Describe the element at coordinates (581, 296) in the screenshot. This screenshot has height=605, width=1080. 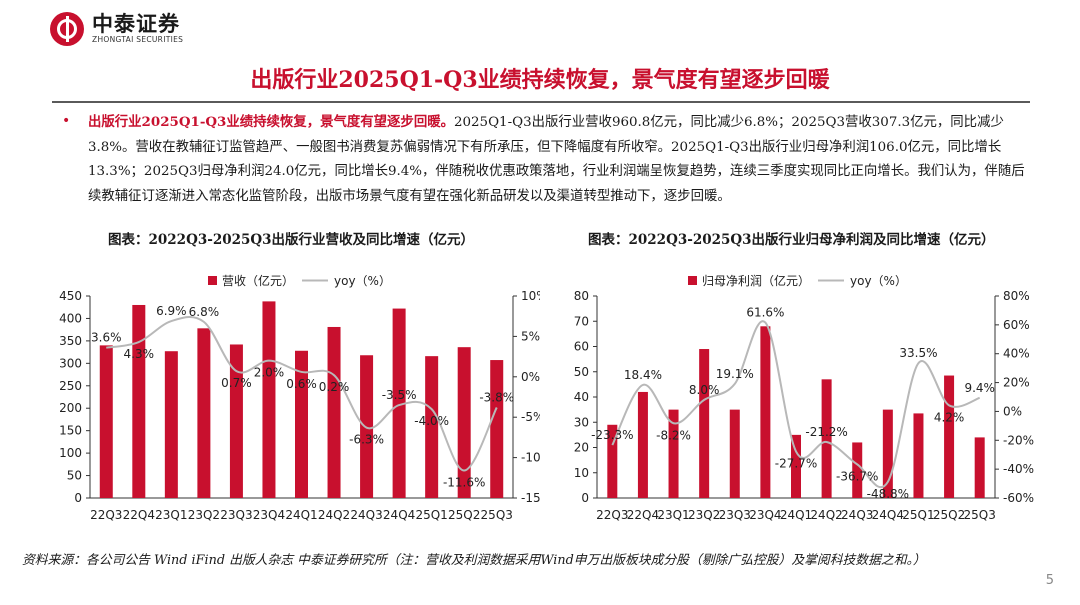
I see `left-axis-tick-label: 80` at that location.